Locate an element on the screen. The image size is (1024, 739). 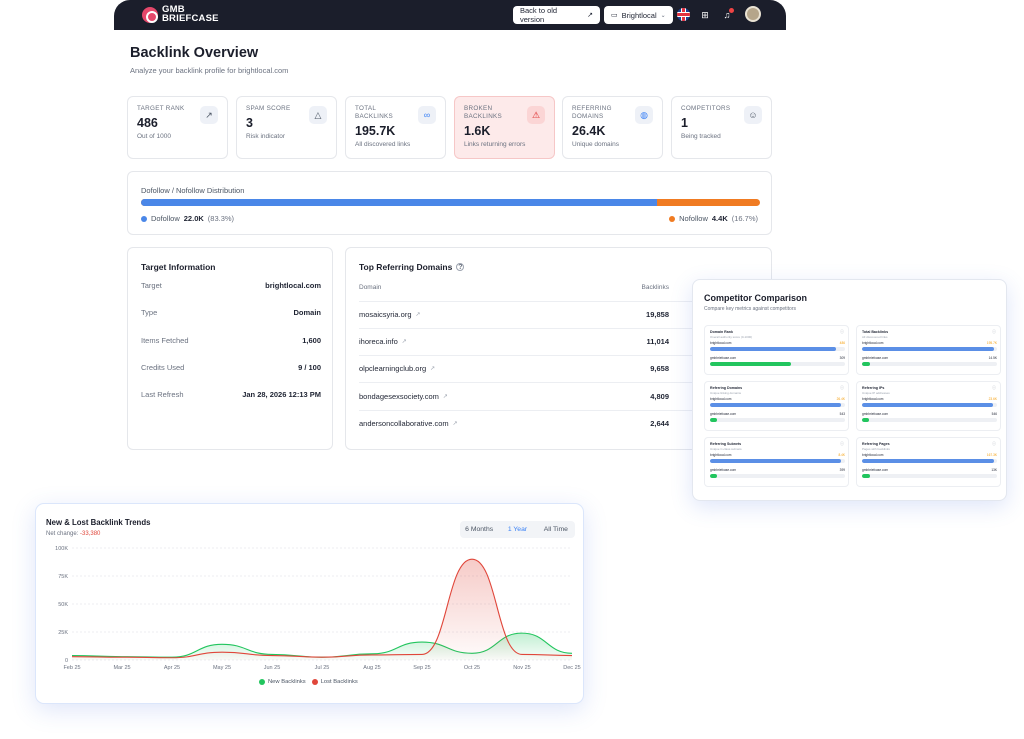
tab-all-time: All Time is located at coordinates (555, 529).